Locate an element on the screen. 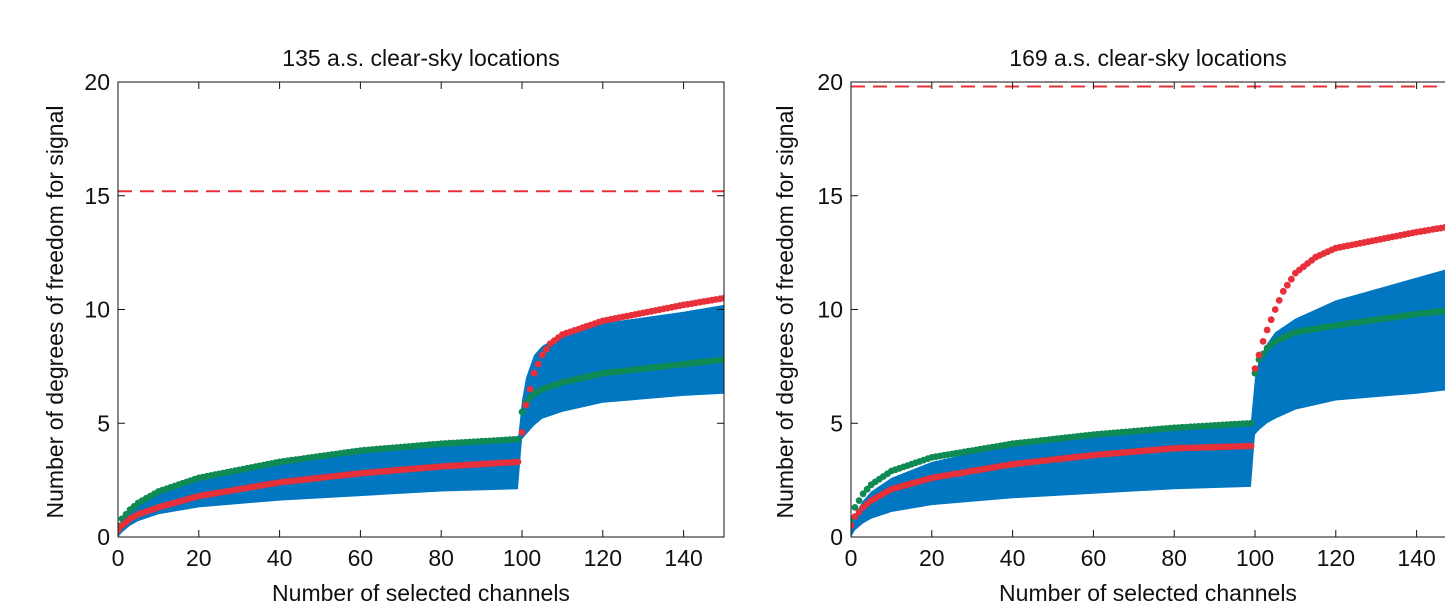 The height and width of the screenshot is (604, 1445). series-mean is located at coordinates (421, 442).